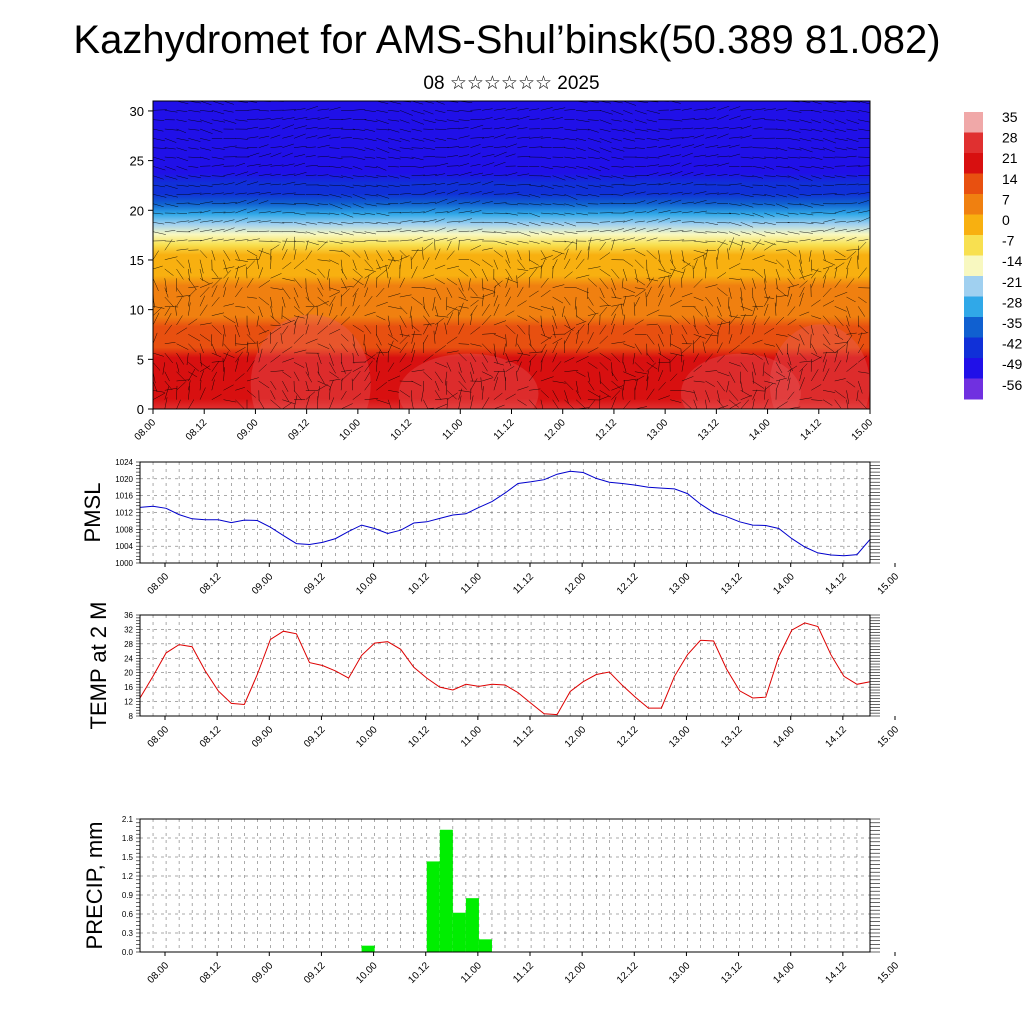  What do you see at coordinates (607, 430) in the screenshot?
I see `heatmap-x-tick-label: 12.12` at bounding box center [607, 430].